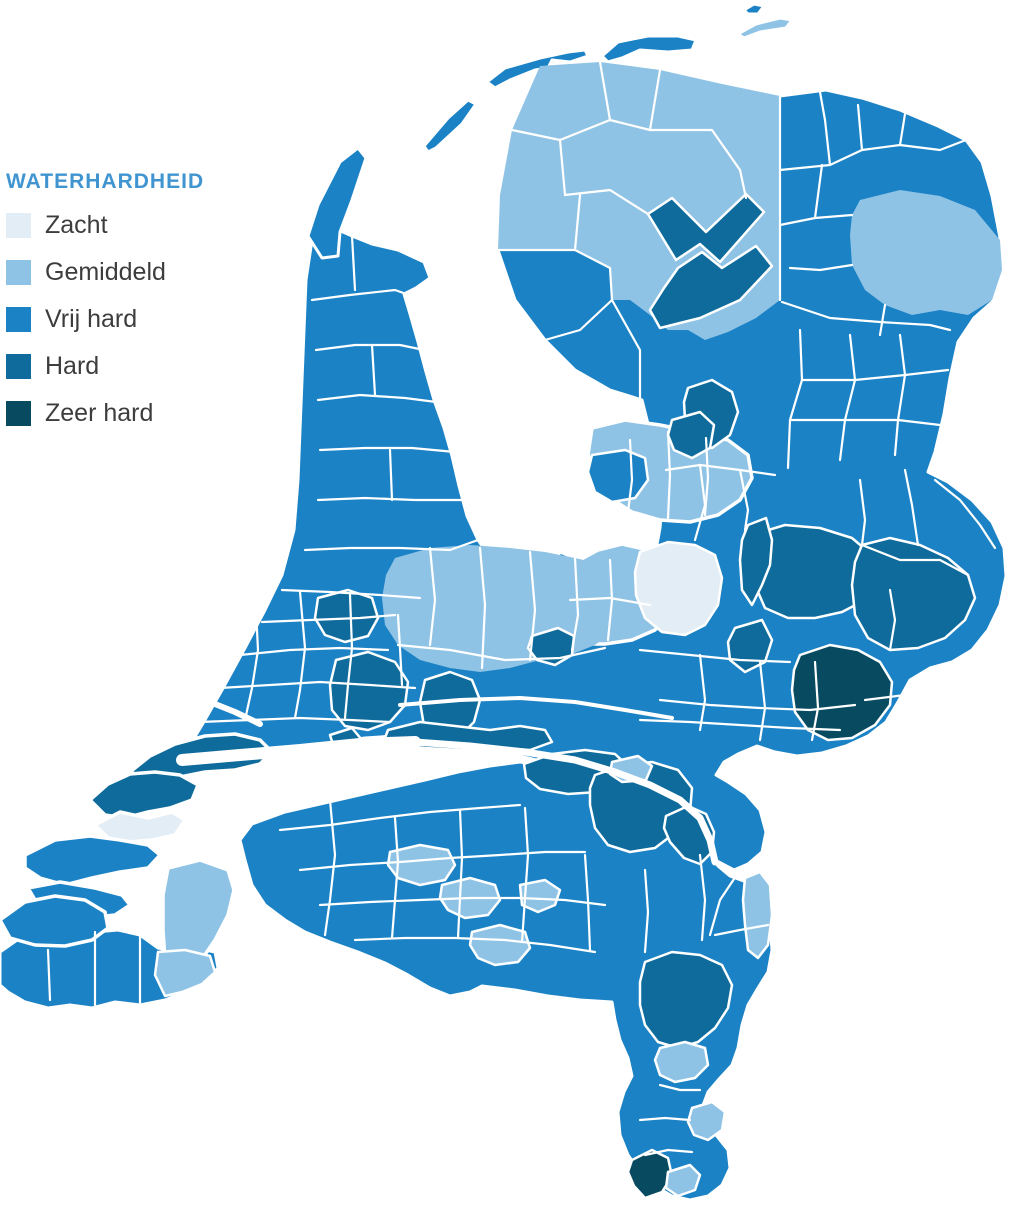  I want to click on region-groningen-east-light, so click(926, 252).